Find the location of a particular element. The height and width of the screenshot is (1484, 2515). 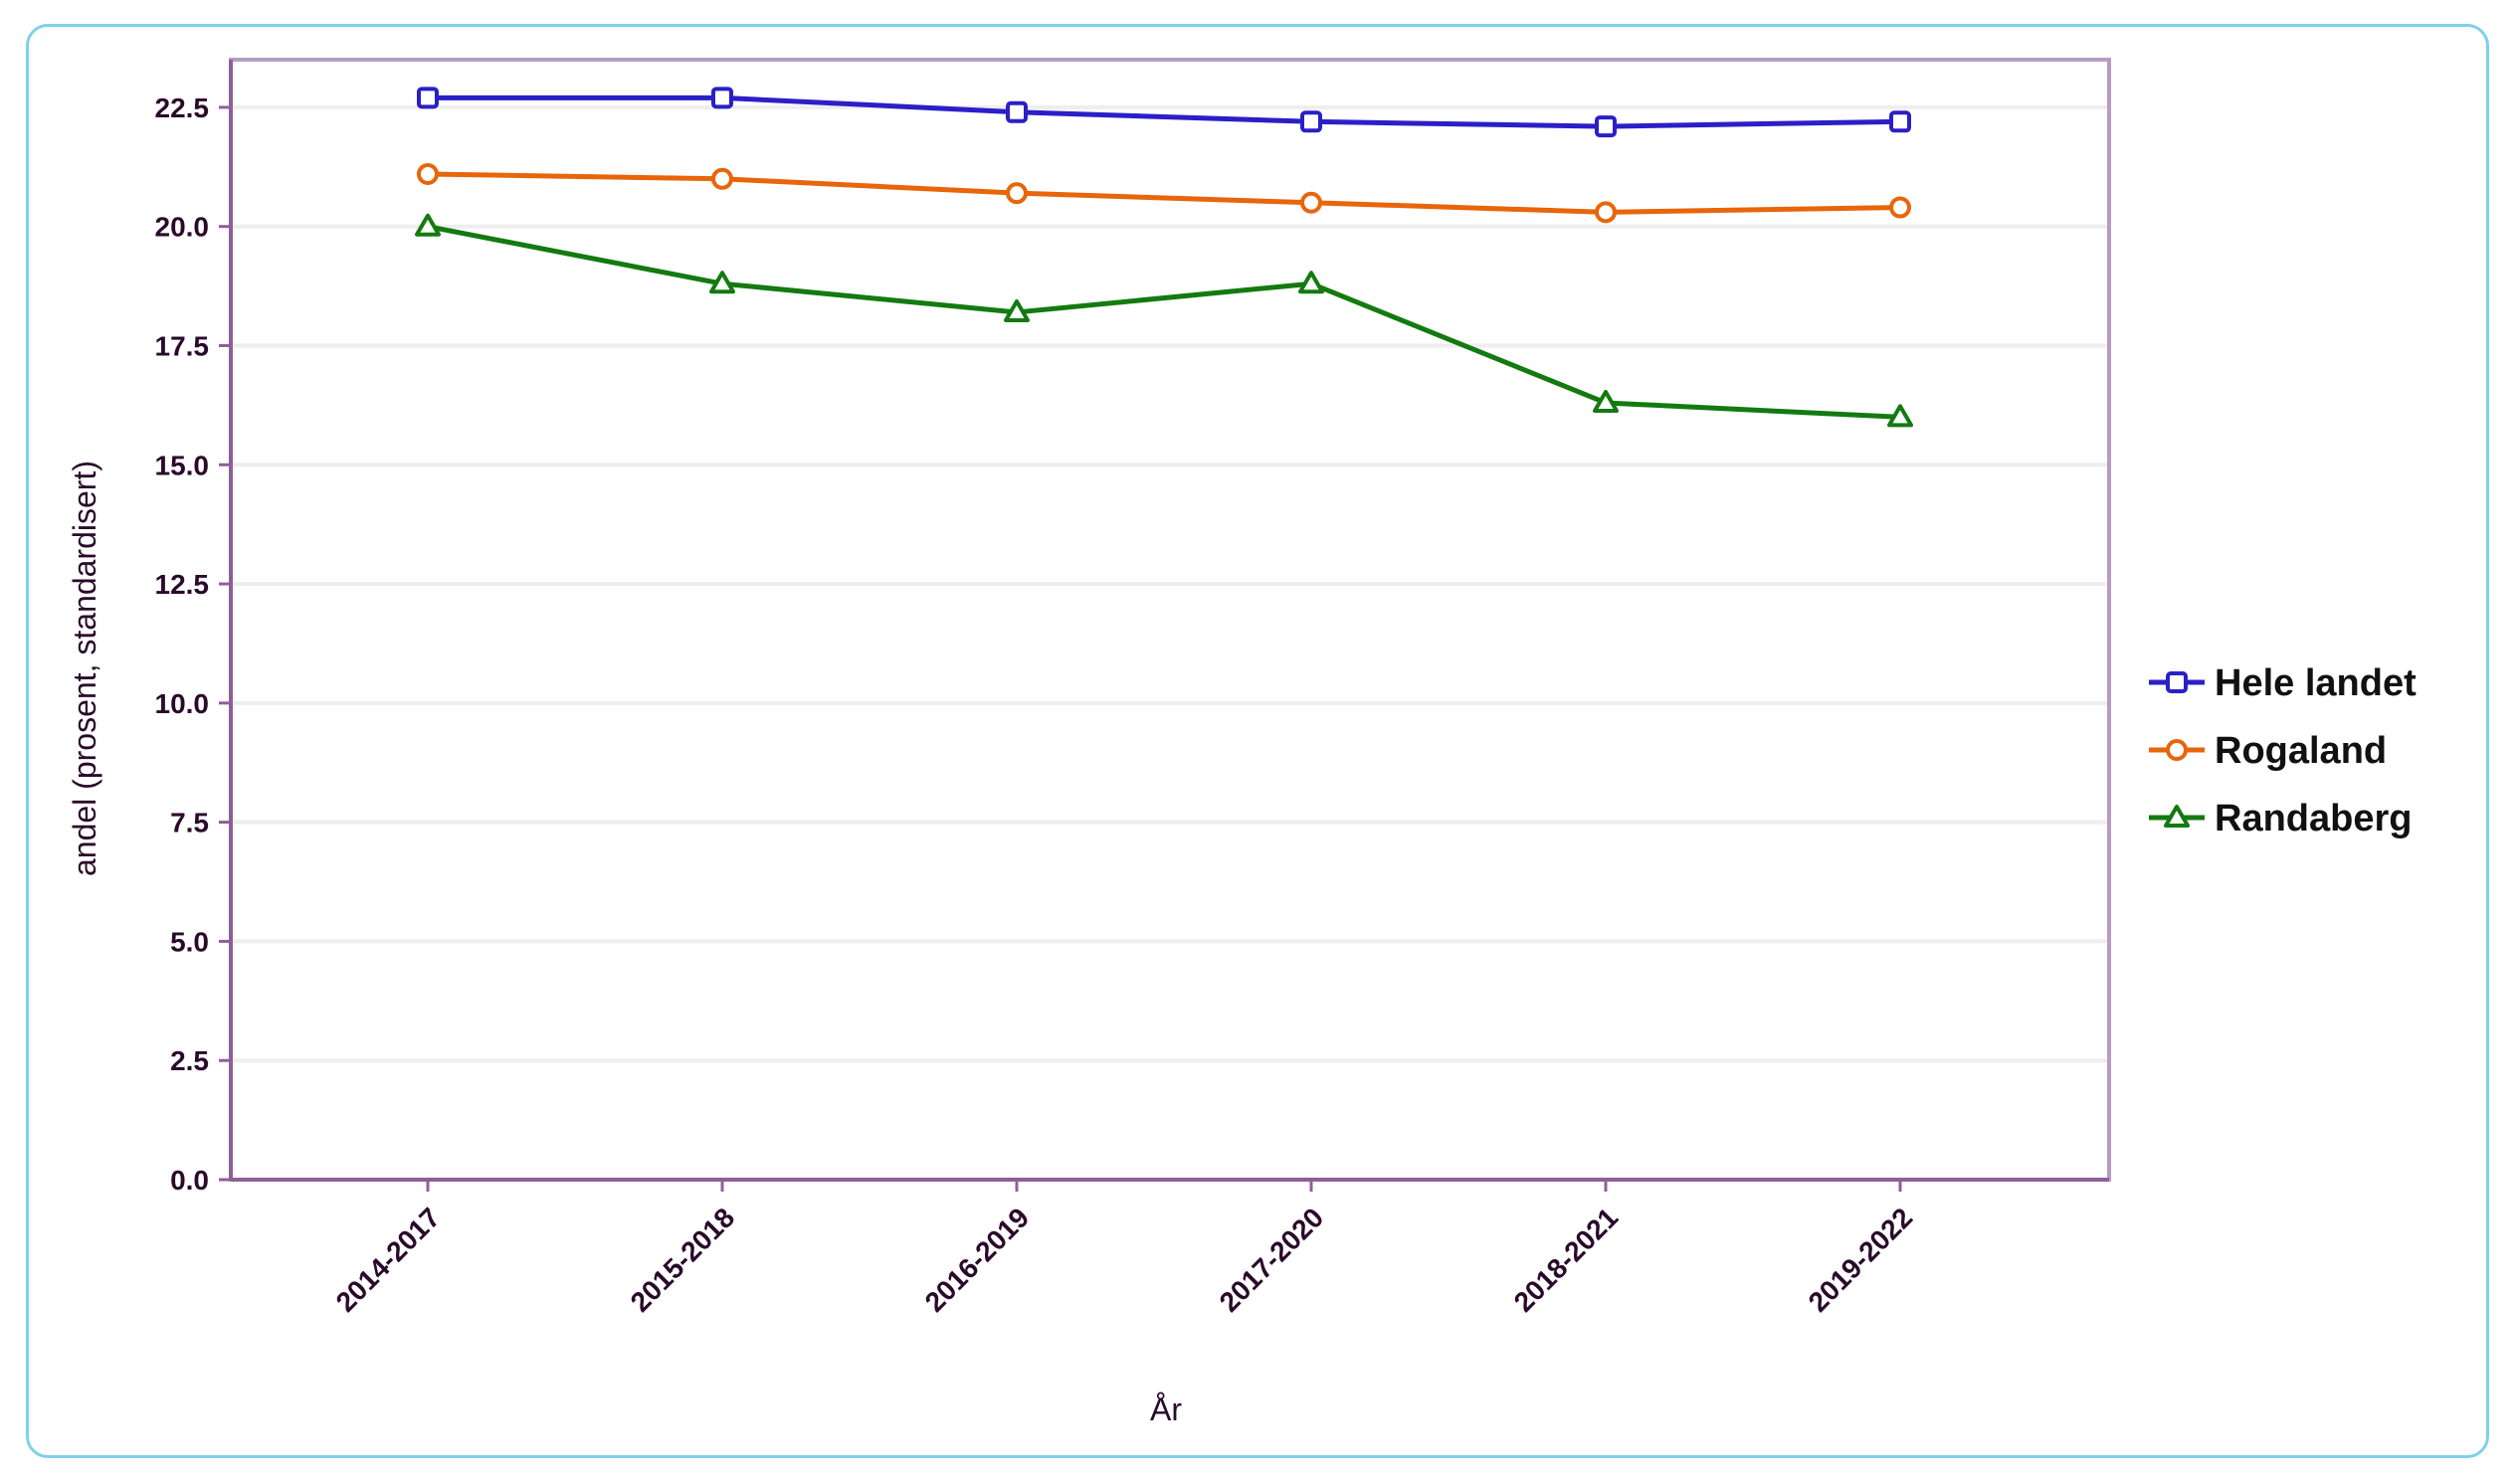

y-tick-label: 10.0 is located at coordinates (182, 703).